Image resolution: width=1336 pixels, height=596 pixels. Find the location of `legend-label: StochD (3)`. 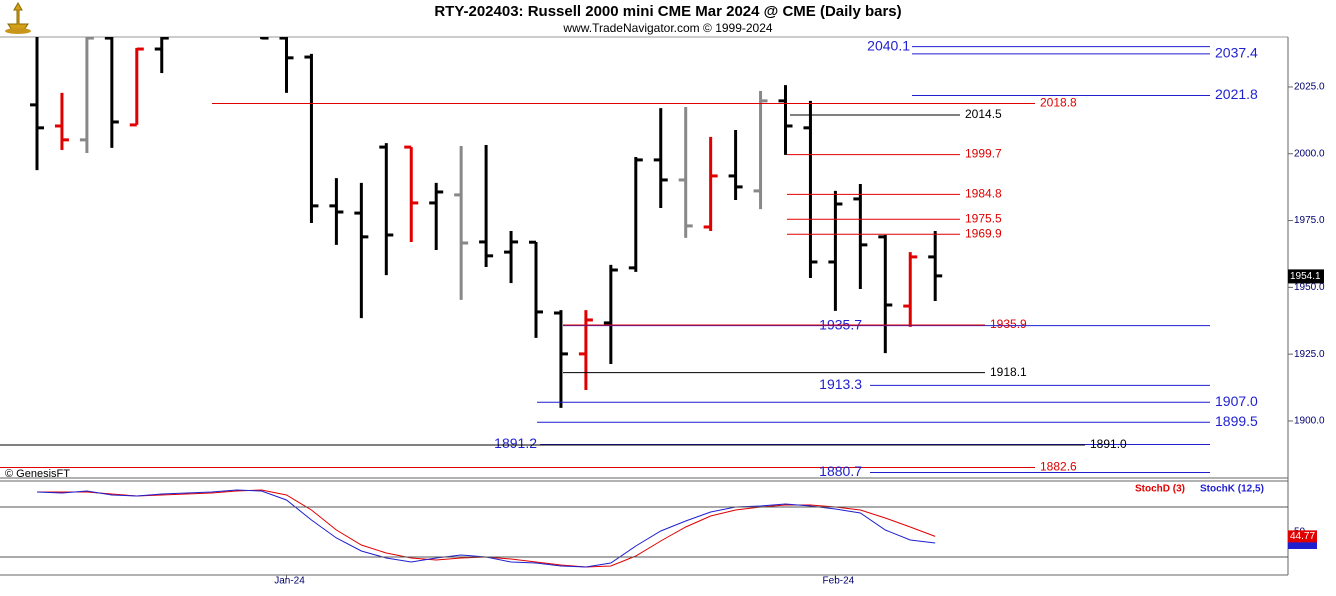

legend-label: StochD (3) is located at coordinates (1160, 489).